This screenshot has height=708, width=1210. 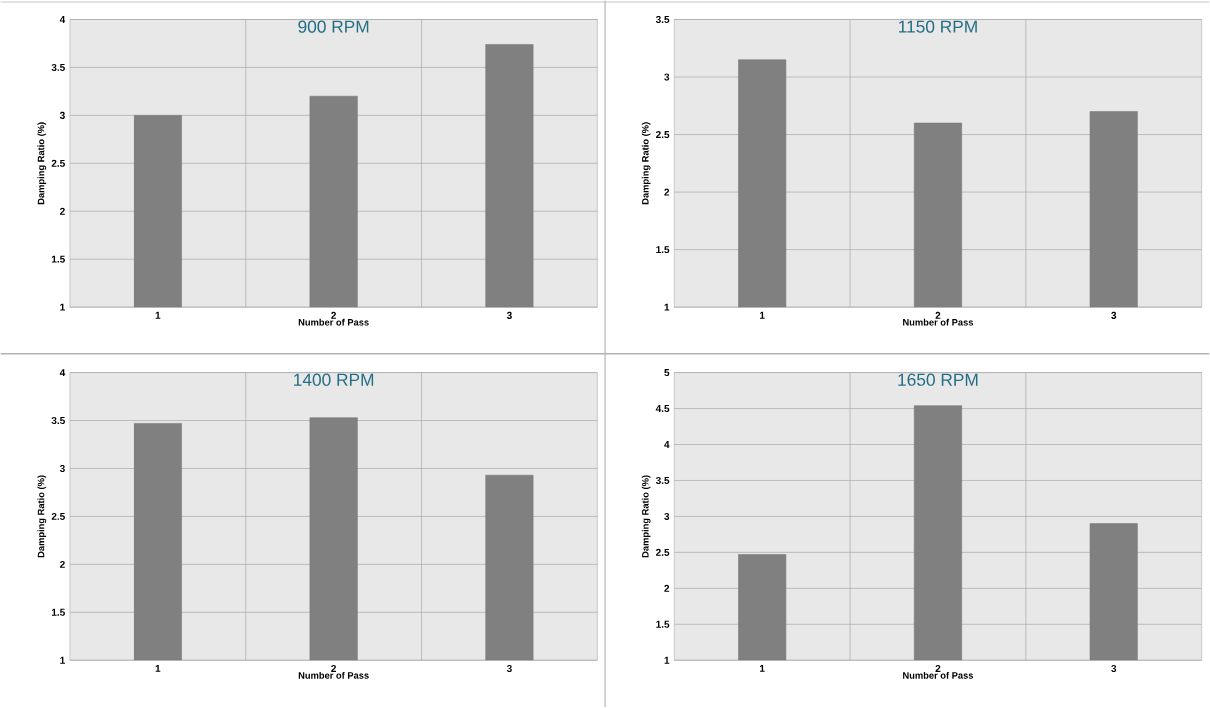 I want to click on chart-title: 1650 RPM, so click(x=938, y=380).